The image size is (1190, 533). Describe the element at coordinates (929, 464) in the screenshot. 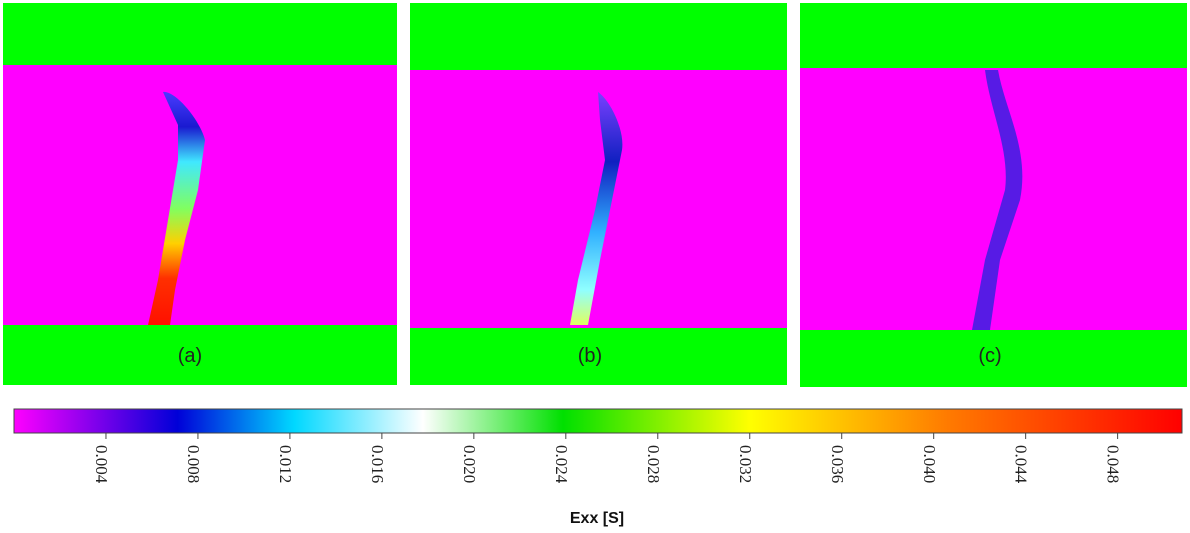

I see `tick-label: 0.040` at that location.